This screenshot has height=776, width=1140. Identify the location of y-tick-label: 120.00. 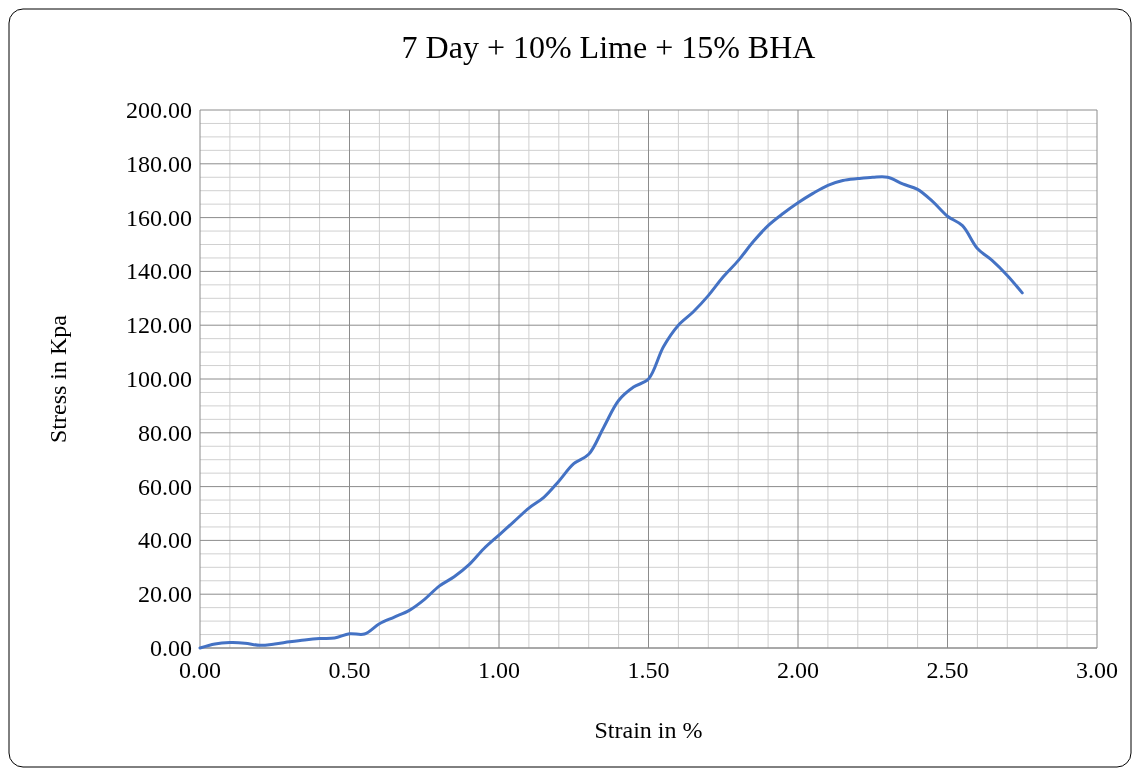
(159, 325).